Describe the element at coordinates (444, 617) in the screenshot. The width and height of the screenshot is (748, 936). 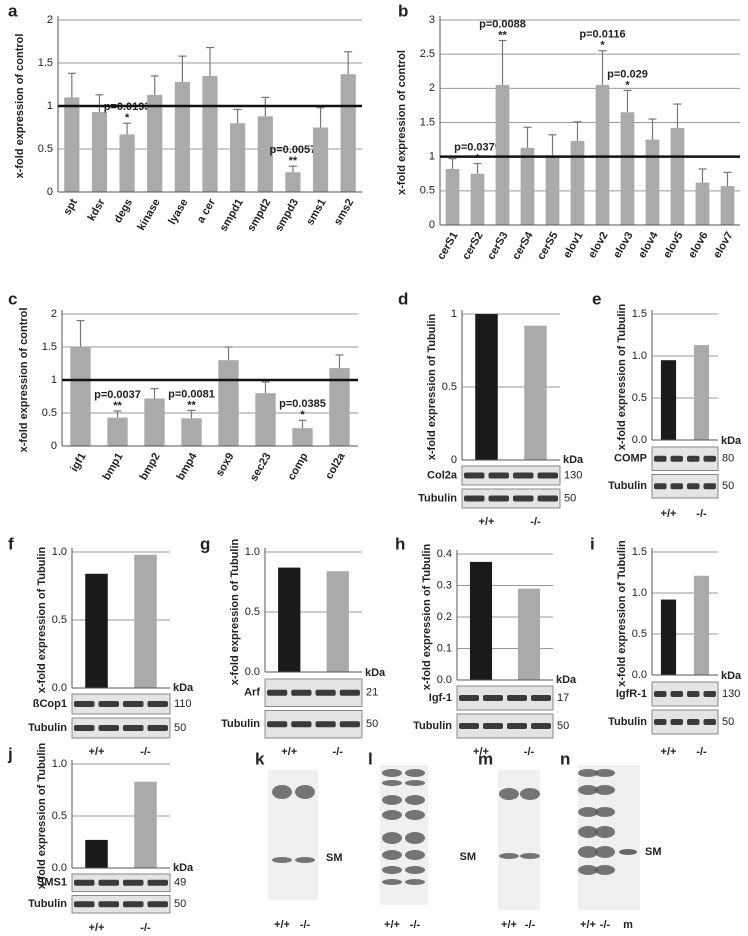
I see `y-tick-label: 0.2` at that location.